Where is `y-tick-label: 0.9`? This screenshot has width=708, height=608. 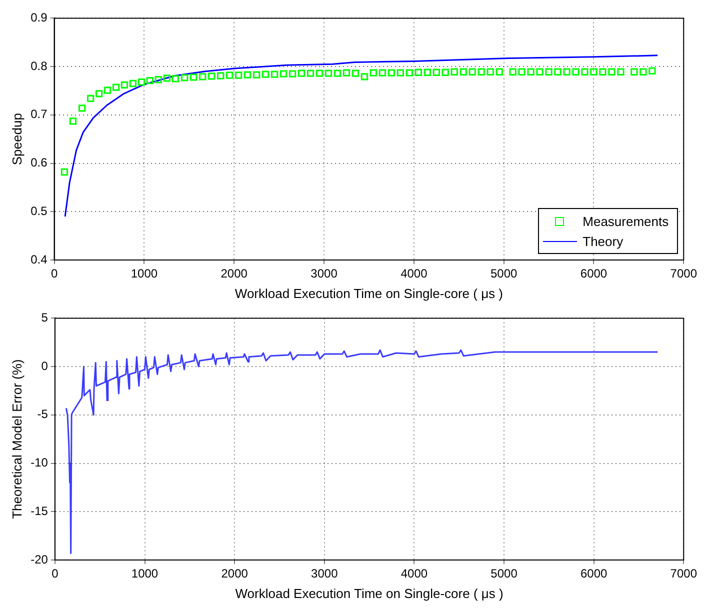
y-tick-label: 0.9 is located at coordinates (39, 17).